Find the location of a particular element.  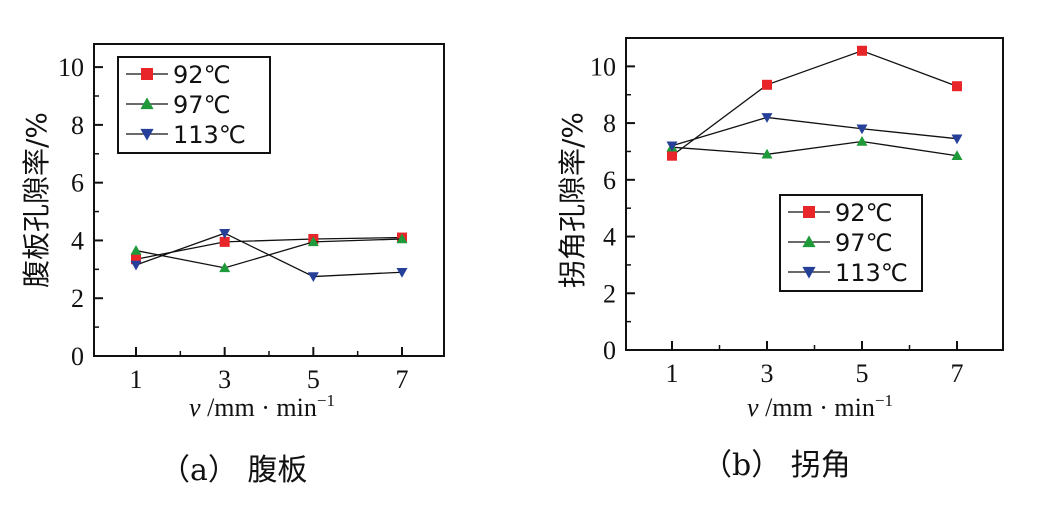

panel-caption: （a） 腹板 is located at coordinates (233, 470).